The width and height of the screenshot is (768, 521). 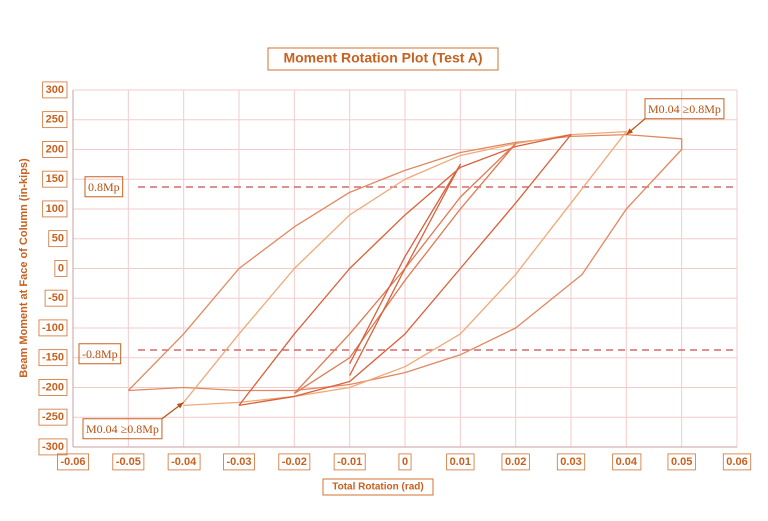 I want to click on x-tick-label: 0.01, so click(x=460, y=462).